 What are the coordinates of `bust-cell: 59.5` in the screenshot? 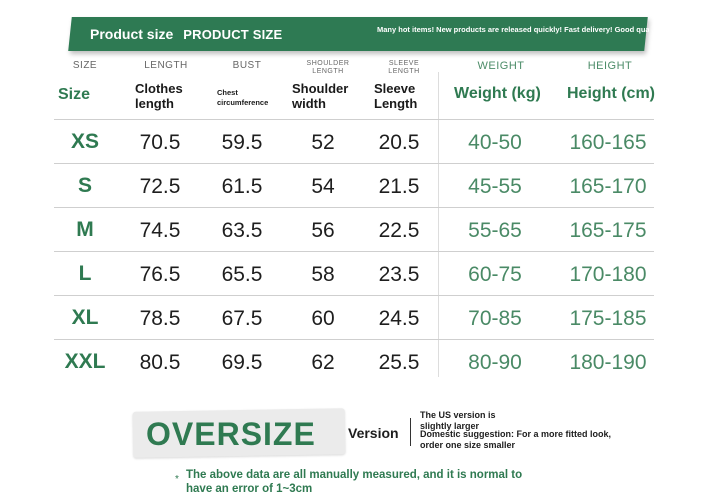 It's located at (242, 142).